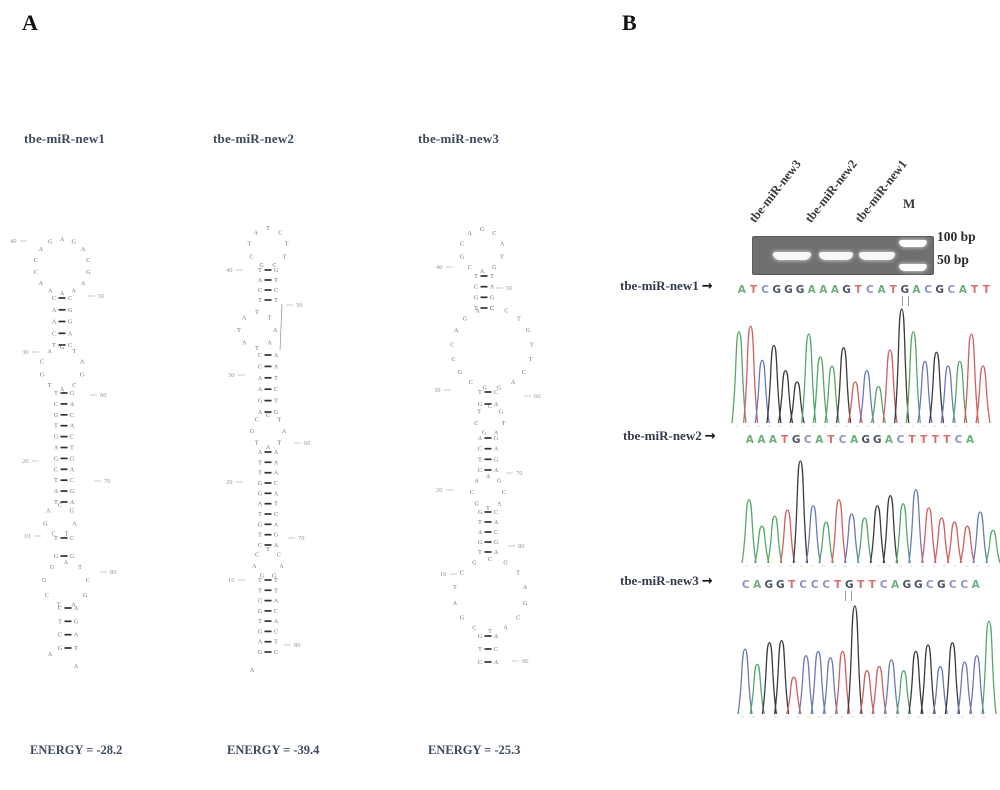 The height and width of the screenshot is (790, 1000). Describe the element at coordinates (913, 267) in the screenshot. I see `gel-marker-band-50bp` at that location.